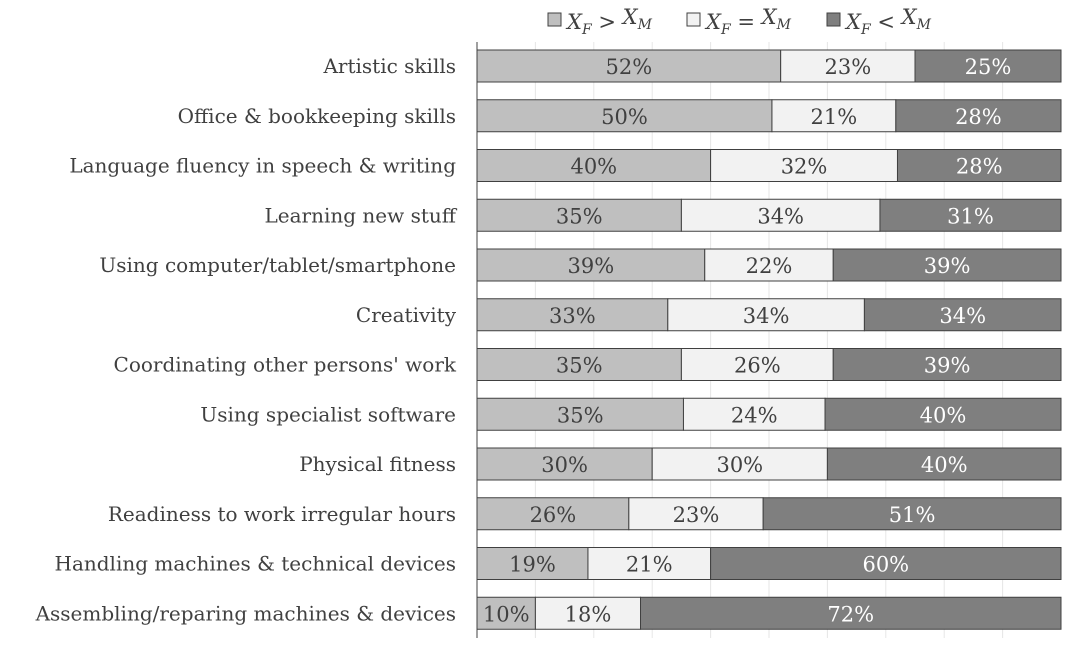 This screenshot has height=649, width=1067. What do you see at coordinates (360, 215) in the screenshot?
I see `category-label: Learning new stuff` at bounding box center [360, 215].